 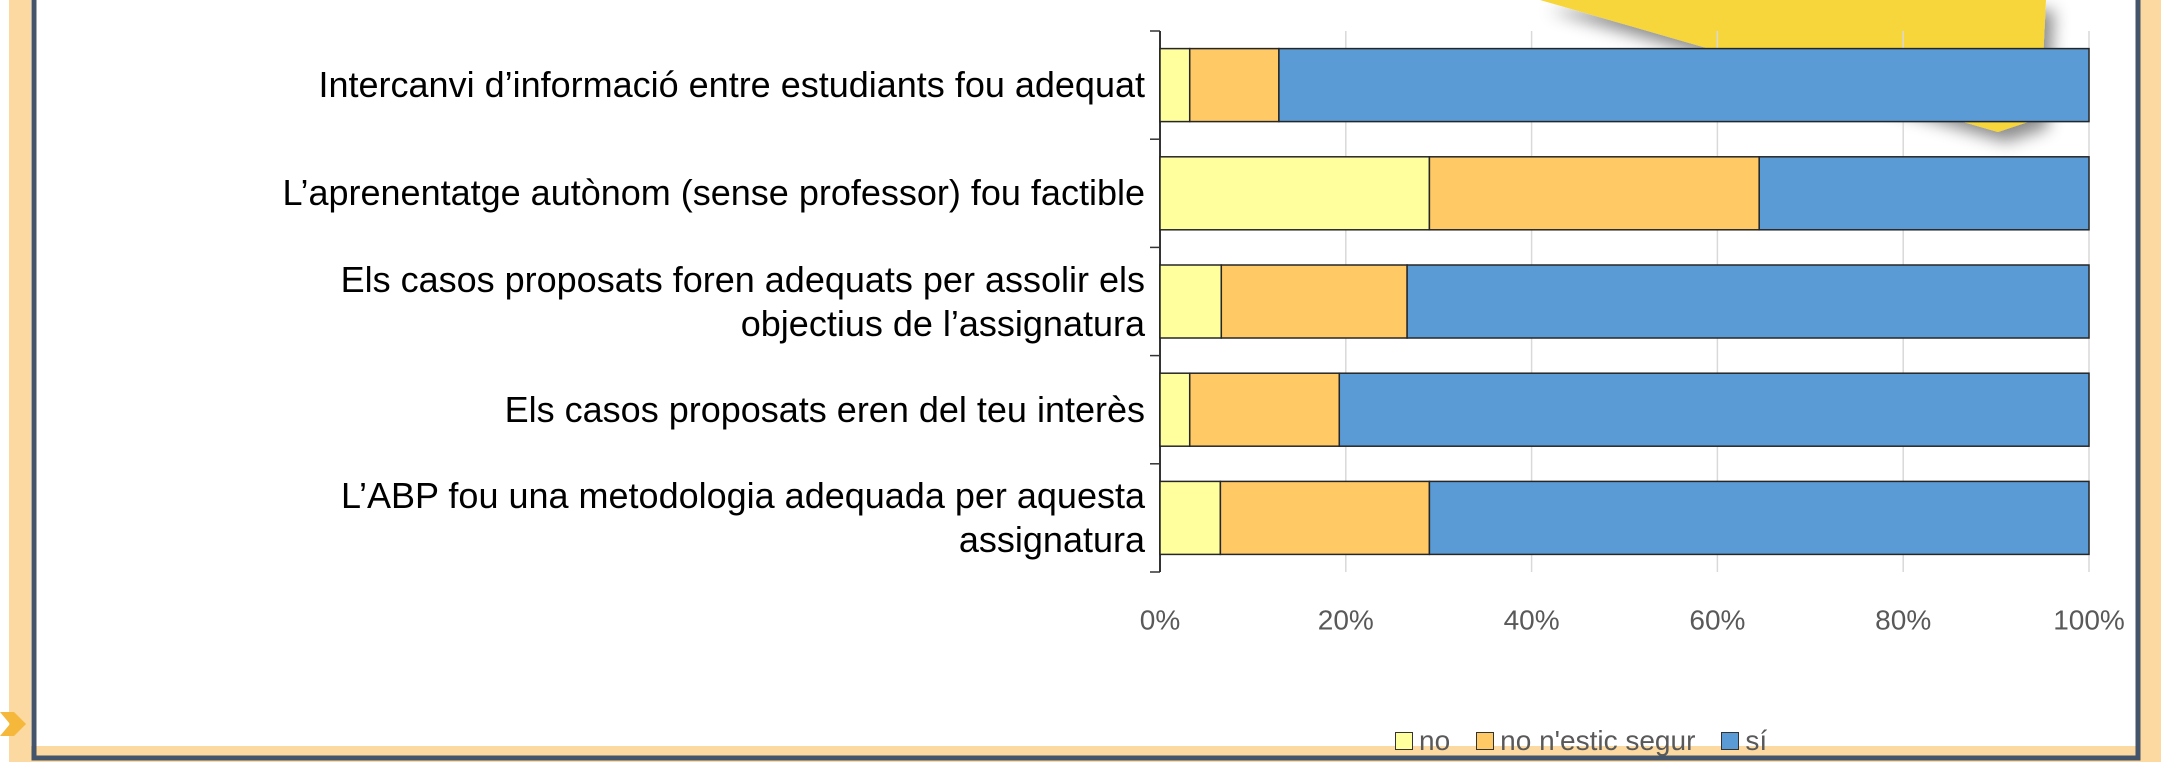 What do you see at coordinates (1717, 619) in the screenshot?
I see `x-tick-label: 60%` at bounding box center [1717, 619].